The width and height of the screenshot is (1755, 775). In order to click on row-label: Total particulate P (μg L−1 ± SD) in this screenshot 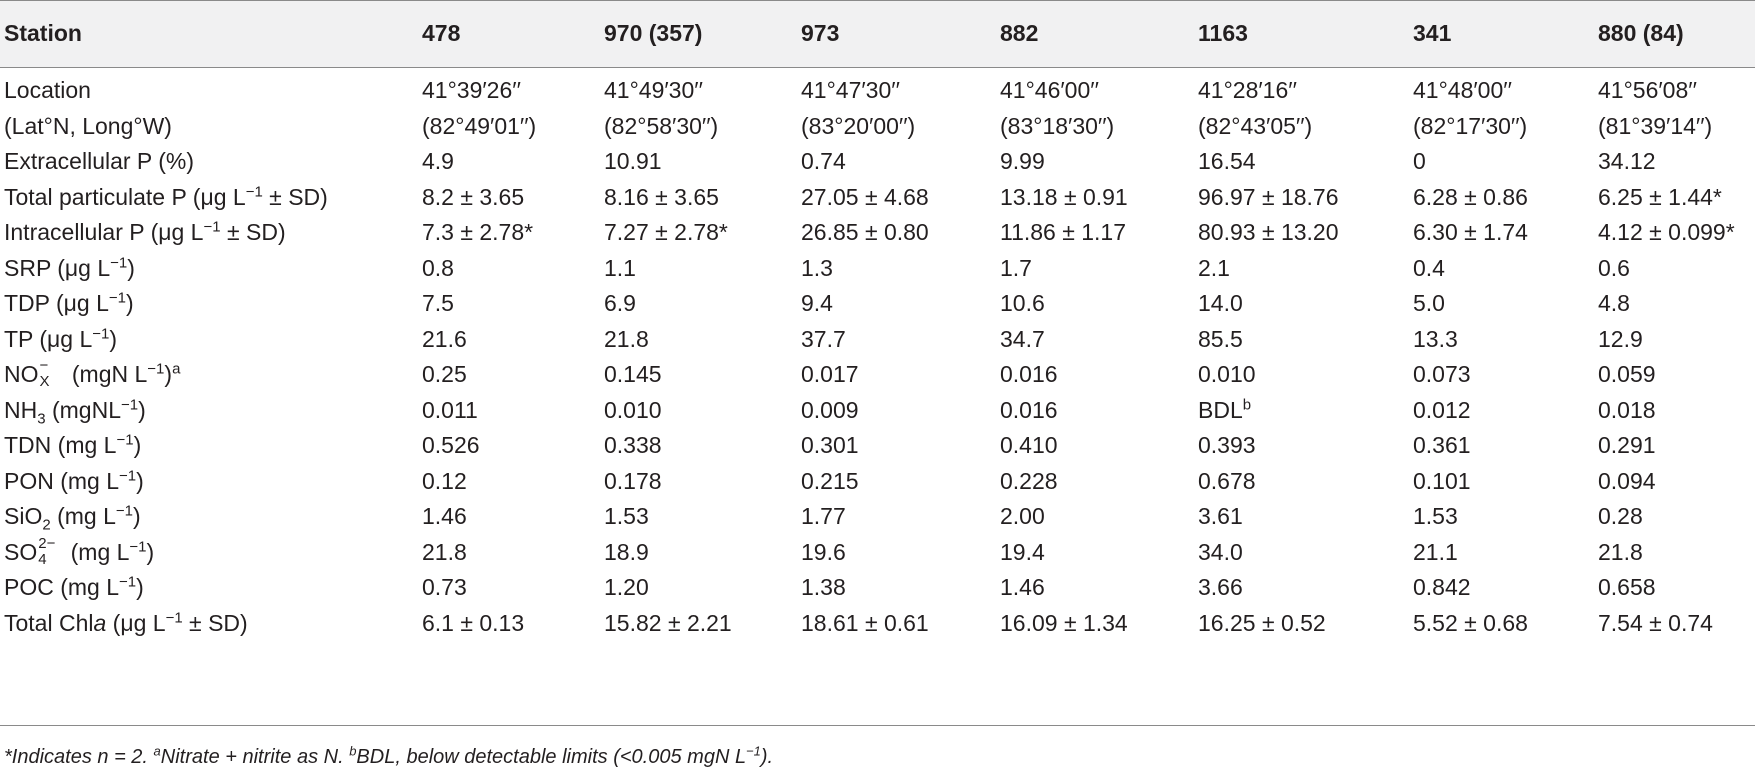, I will do `click(166, 197)`.